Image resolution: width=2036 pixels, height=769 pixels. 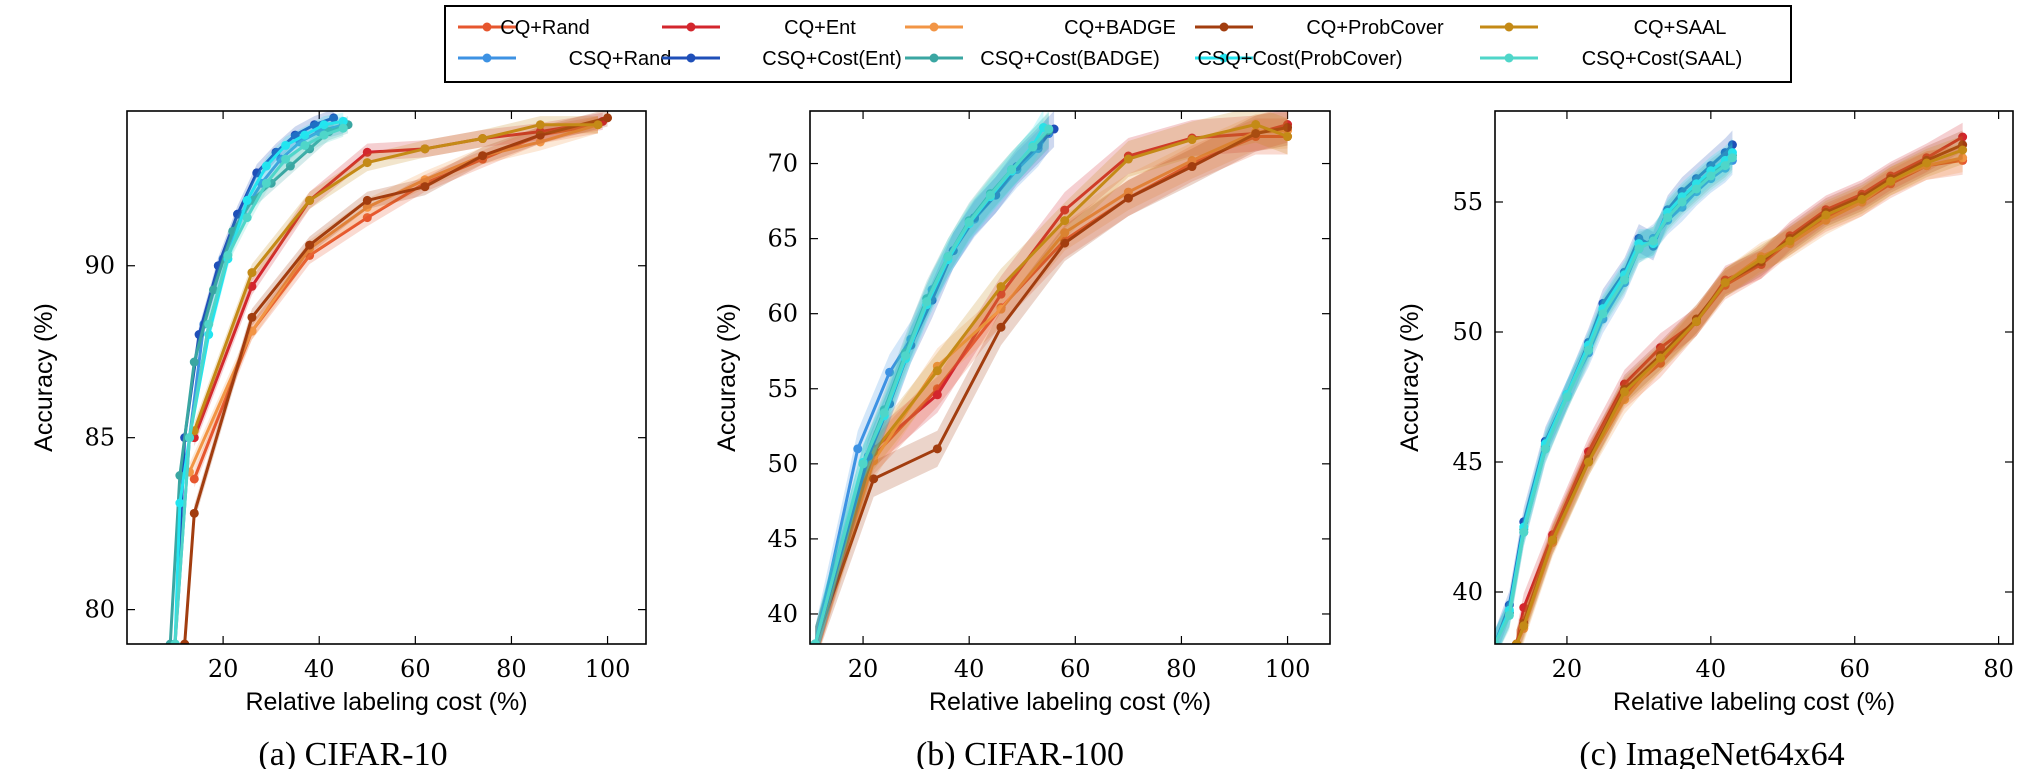 I want to click on series-csq-cost-saal, so click(x=932, y=377).